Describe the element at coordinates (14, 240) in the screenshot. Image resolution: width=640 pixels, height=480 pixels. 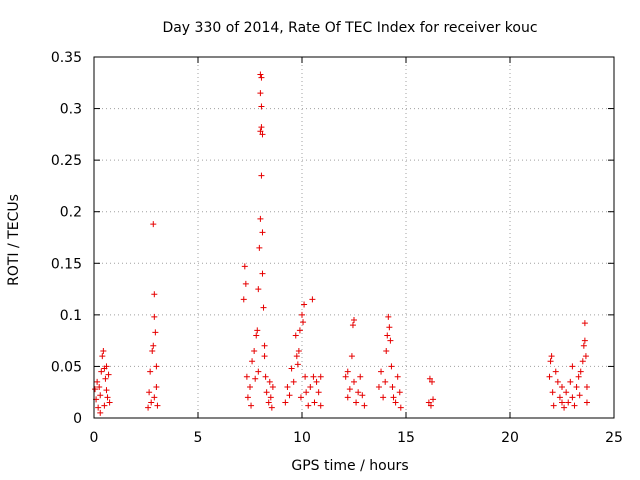
I see `y-axis-label: ROTI / TECUs` at that location.